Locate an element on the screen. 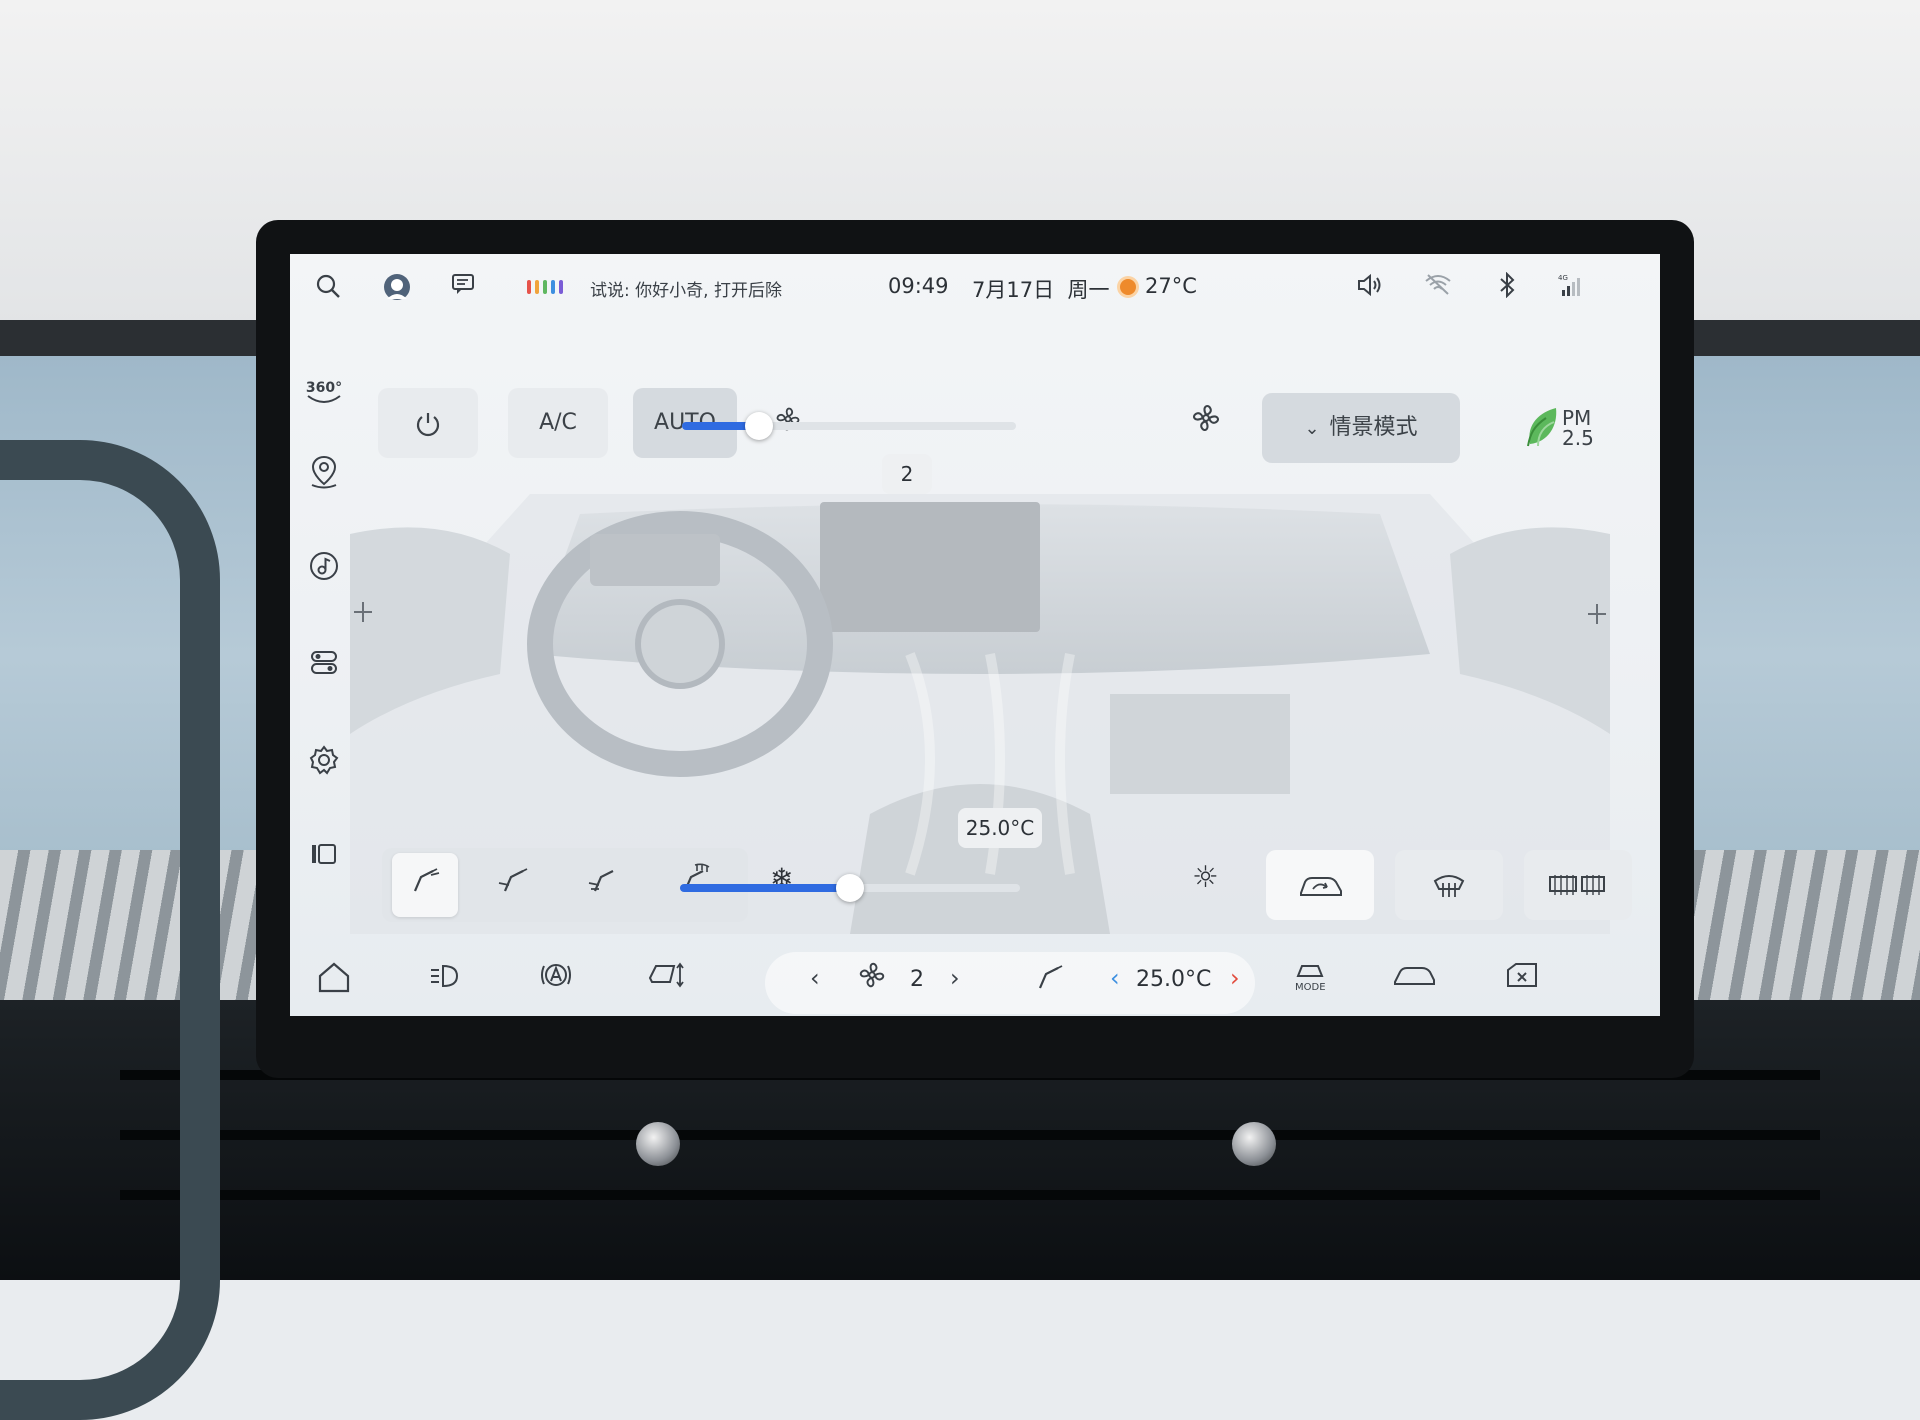 The image size is (1920, 1420). camera-360-label: 360° is located at coordinates (324, 388).